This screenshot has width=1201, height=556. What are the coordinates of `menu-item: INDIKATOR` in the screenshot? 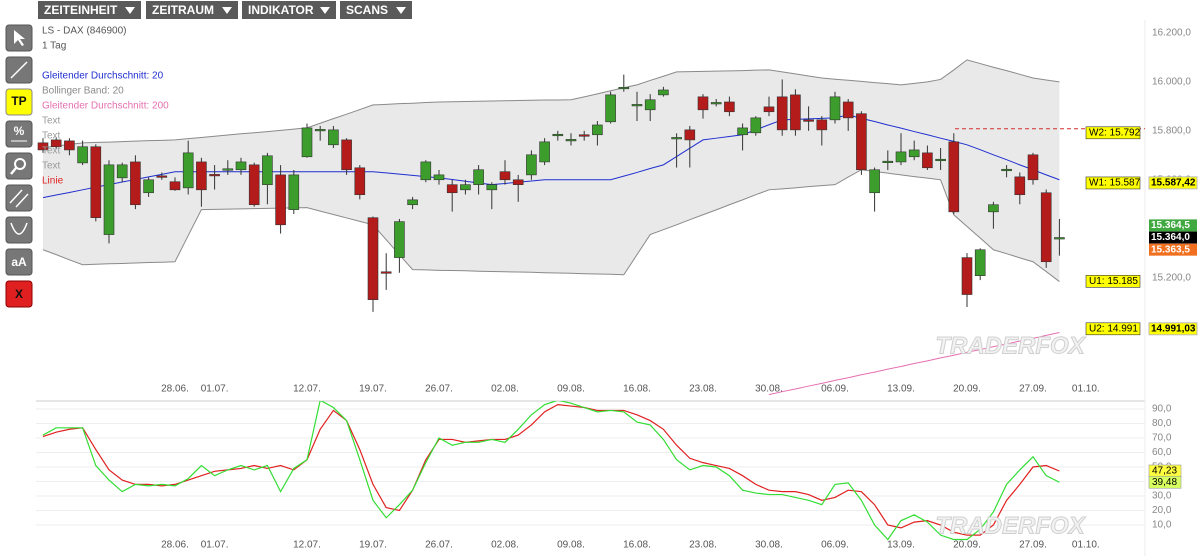 It's located at (289, 10).